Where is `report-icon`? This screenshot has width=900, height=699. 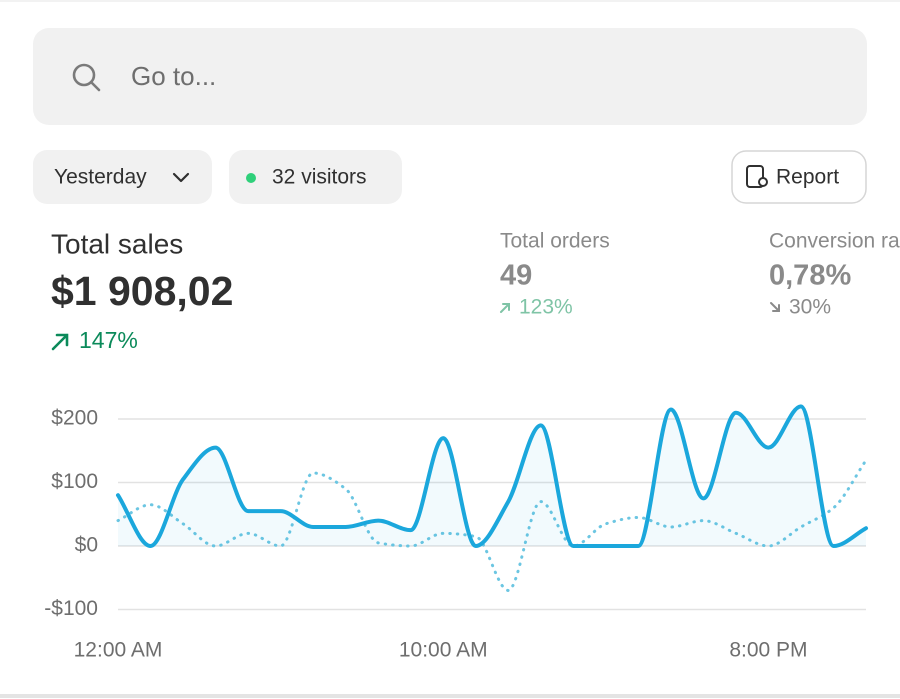
report-icon is located at coordinates (755, 176).